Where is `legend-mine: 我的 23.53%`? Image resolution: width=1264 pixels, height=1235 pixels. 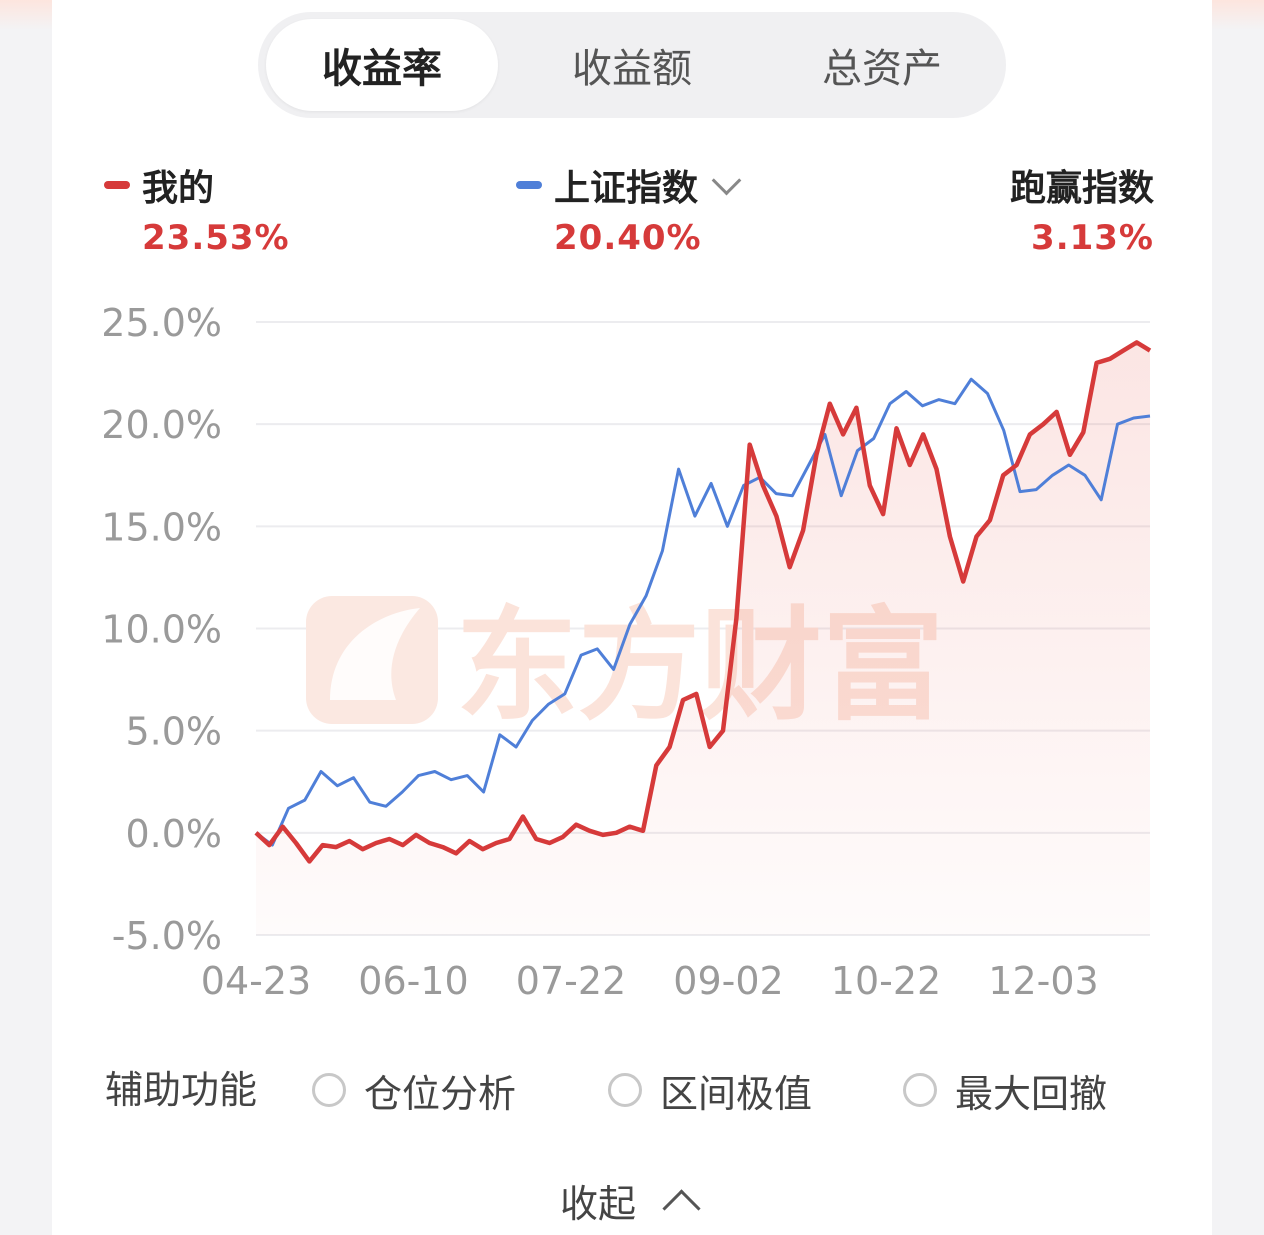 legend-mine: 我的 23.53% is located at coordinates (197, 209).